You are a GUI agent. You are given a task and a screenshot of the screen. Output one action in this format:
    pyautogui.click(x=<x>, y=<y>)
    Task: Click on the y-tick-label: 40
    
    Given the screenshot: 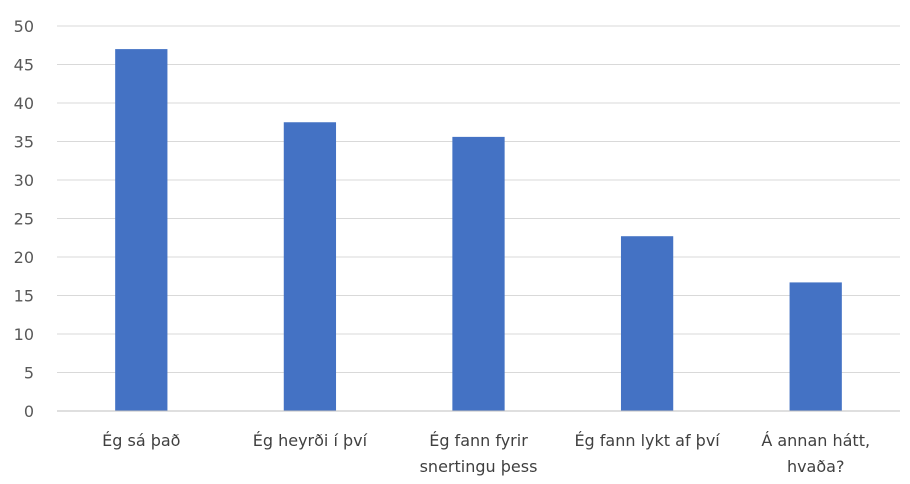 What is the action you would take?
    pyautogui.click(x=24, y=103)
    